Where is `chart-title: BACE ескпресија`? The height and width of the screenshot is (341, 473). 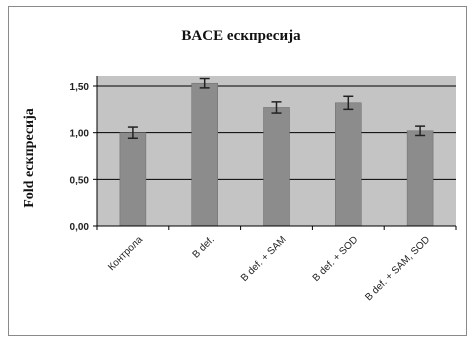
chart-title: BACE ескпресија is located at coordinates (241, 36).